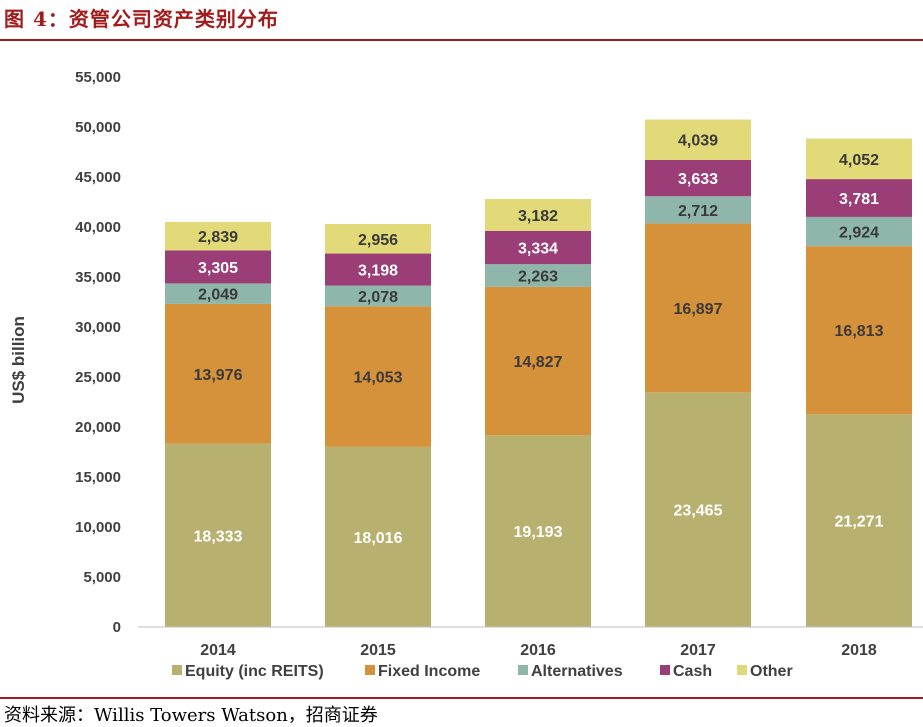  Describe the element at coordinates (98, 177) in the screenshot. I see `y-tick-label: 45,000` at that location.